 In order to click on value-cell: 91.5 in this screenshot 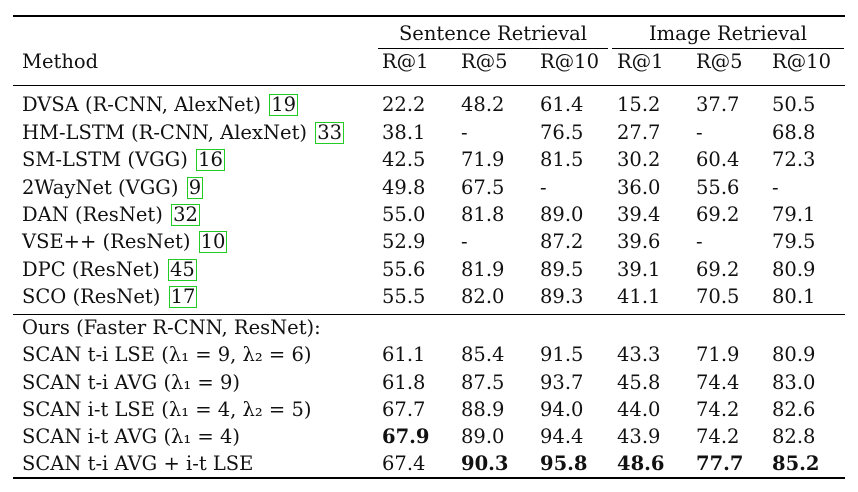, I will do `click(562, 354)`.